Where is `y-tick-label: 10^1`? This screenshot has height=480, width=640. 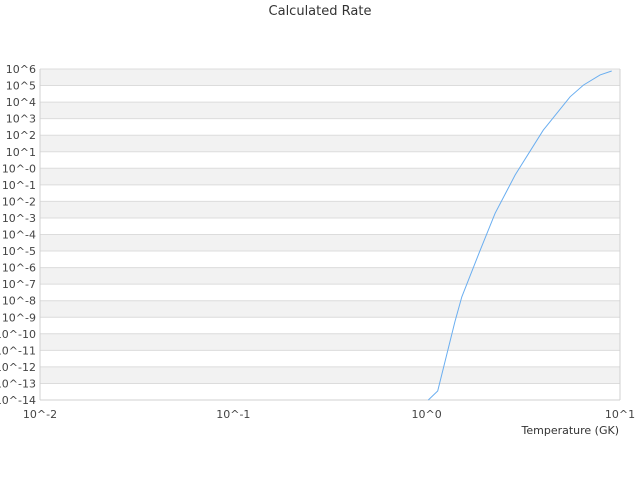 y-tick-label: 10^1 is located at coordinates (21, 152).